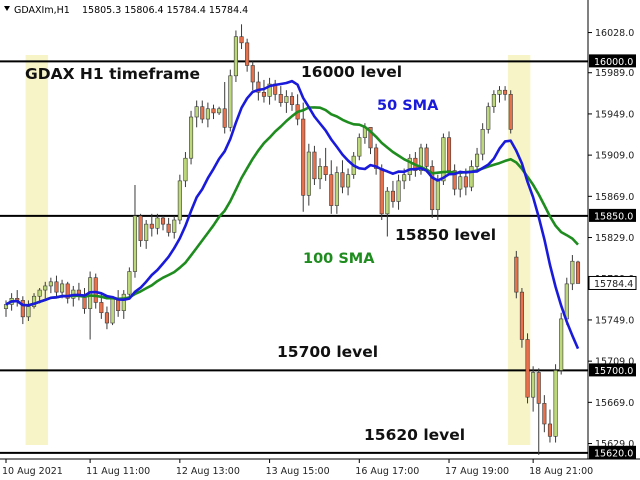 Image resolution: width=640 pixels, height=480 pixels. I want to click on y-tick-label: 15669.0, so click(614, 403).